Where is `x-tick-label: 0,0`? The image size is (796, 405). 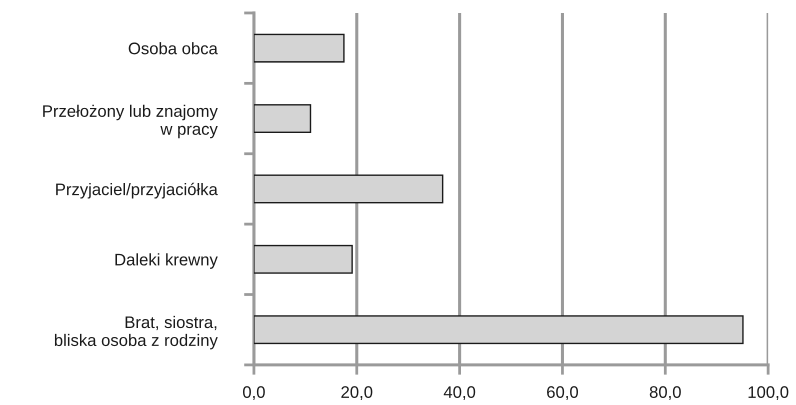 x-tick-label: 0,0 is located at coordinates (253, 393).